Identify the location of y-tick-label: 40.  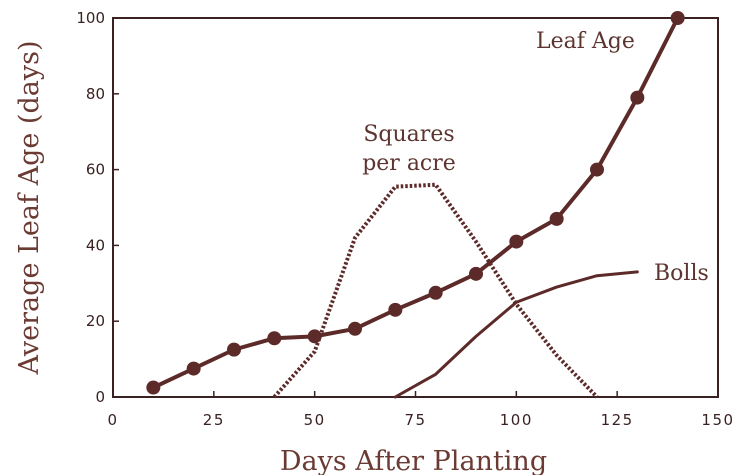
(95, 245).